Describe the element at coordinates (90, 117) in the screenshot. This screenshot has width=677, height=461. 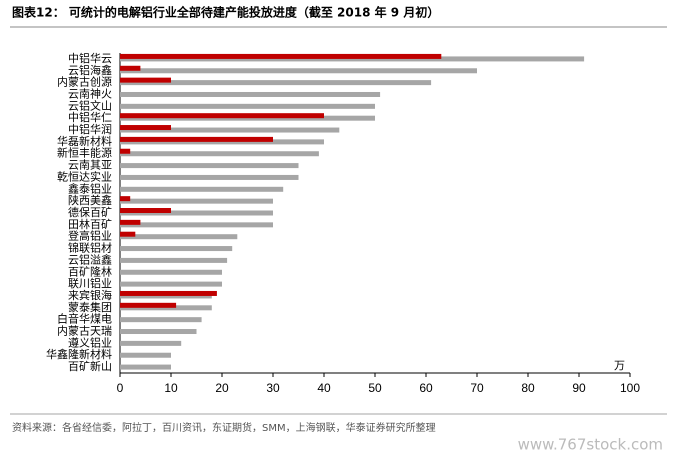
I see `y-tick-label: 中铝华仁` at that location.